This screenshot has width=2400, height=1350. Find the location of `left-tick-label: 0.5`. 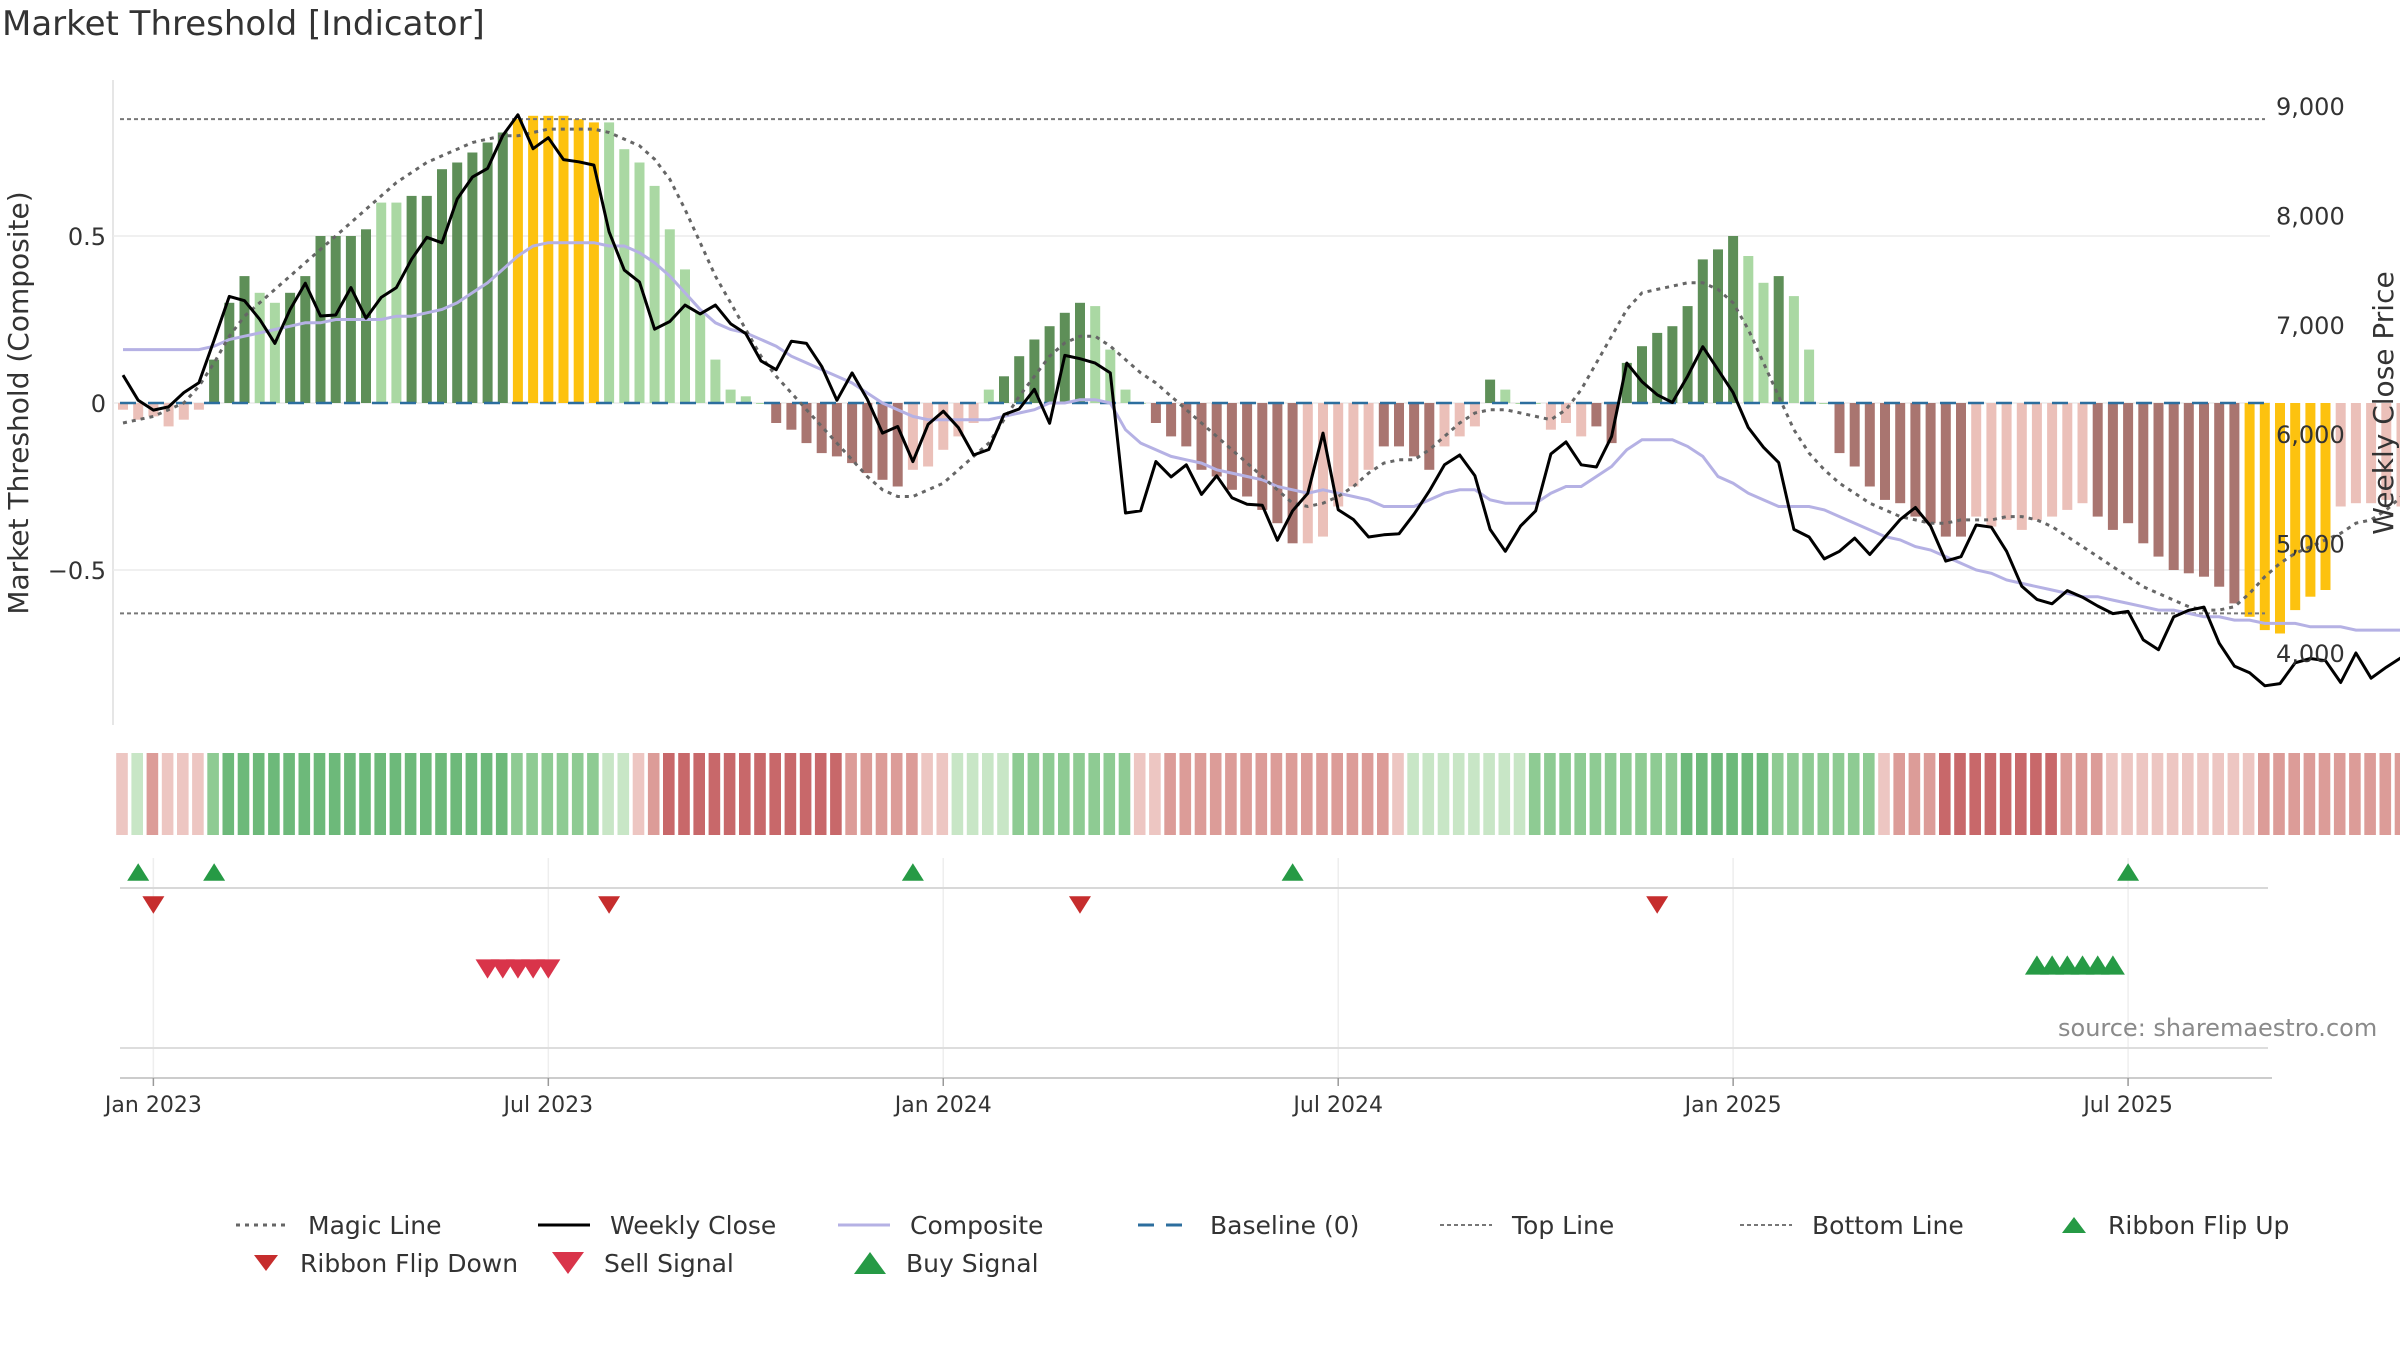

left-tick-label: 0.5 is located at coordinates (87, 237).